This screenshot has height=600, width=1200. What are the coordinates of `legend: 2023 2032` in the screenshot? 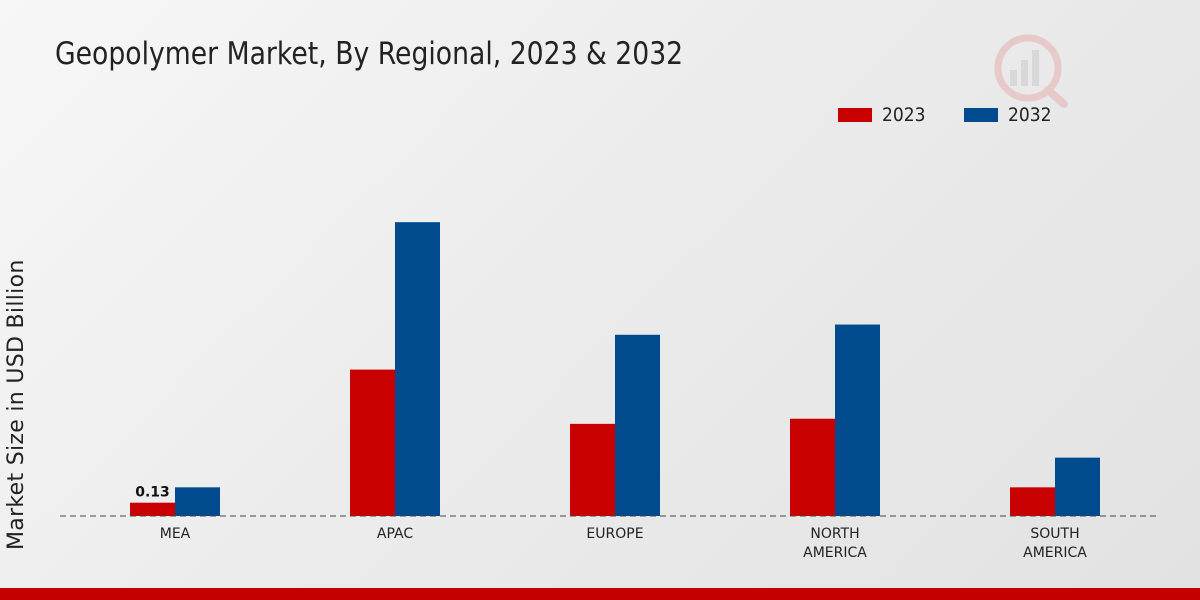 It's located at (964, 115).